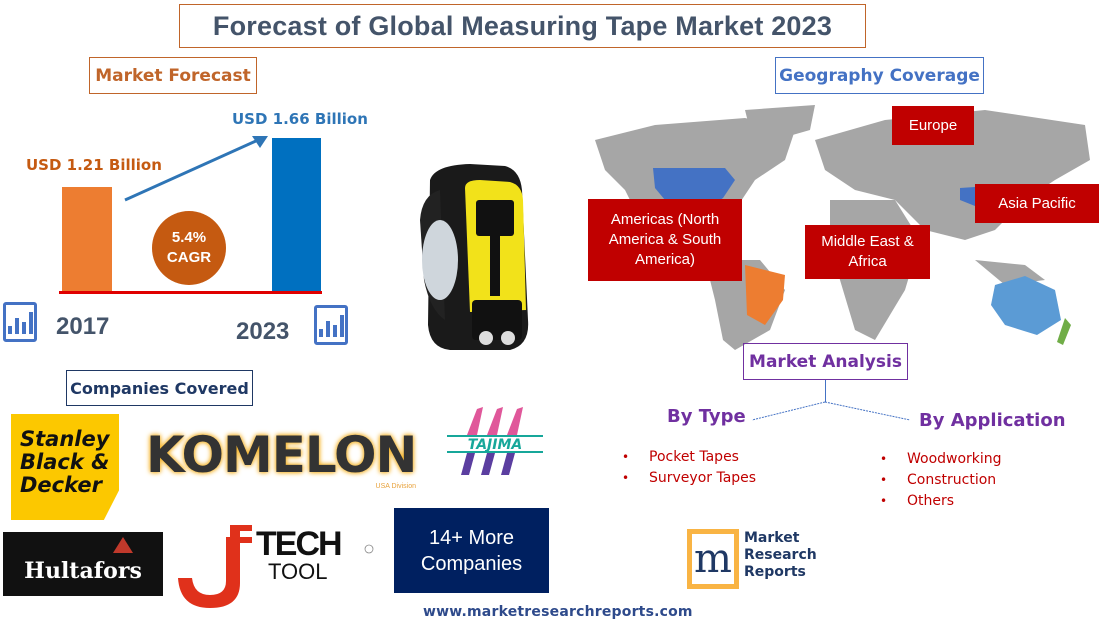  I want to click on chart-baseline, so click(190, 292).